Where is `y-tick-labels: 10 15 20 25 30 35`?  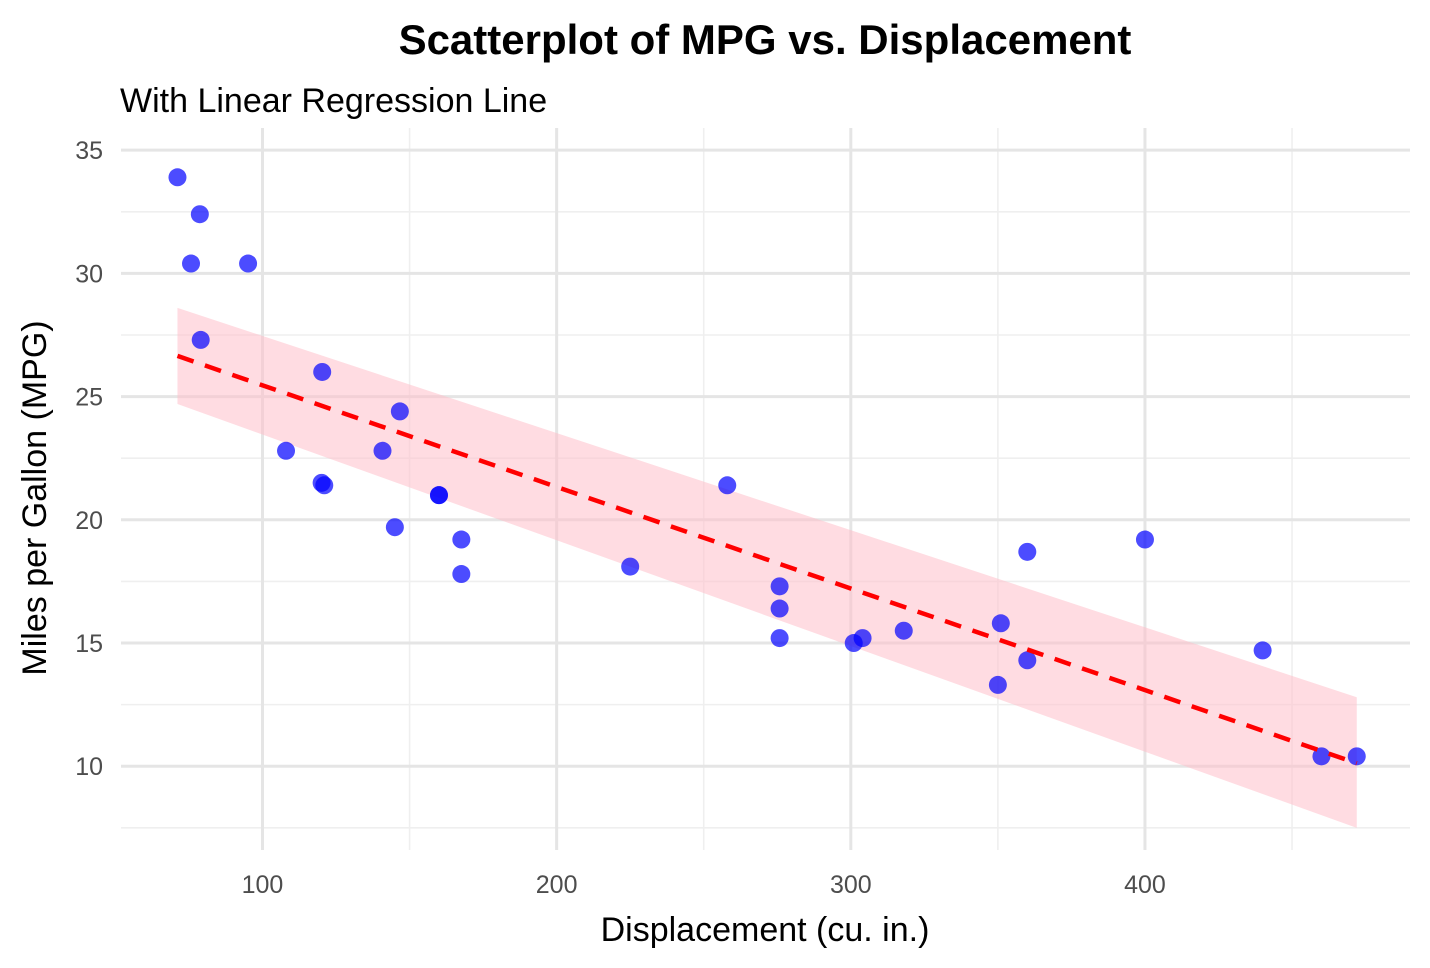 y-tick-labels: 10 15 20 25 30 35 is located at coordinates (89, 459).